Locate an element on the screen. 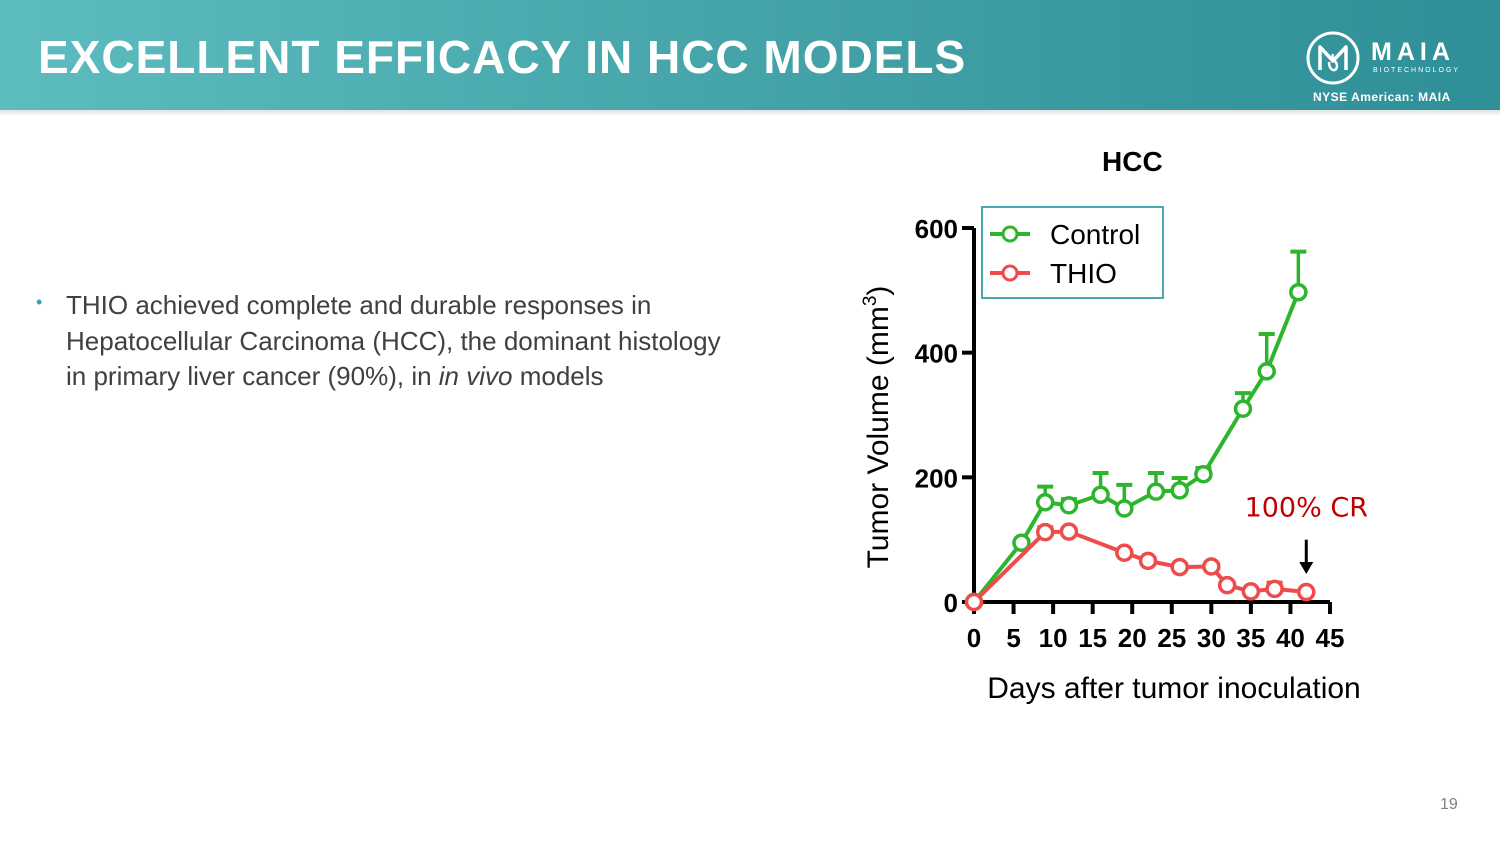 This screenshot has height=844, width=1500. slide-title: EXCELLENT EFFICACY IN HCC MODELS is located at coordinates (502, 57).